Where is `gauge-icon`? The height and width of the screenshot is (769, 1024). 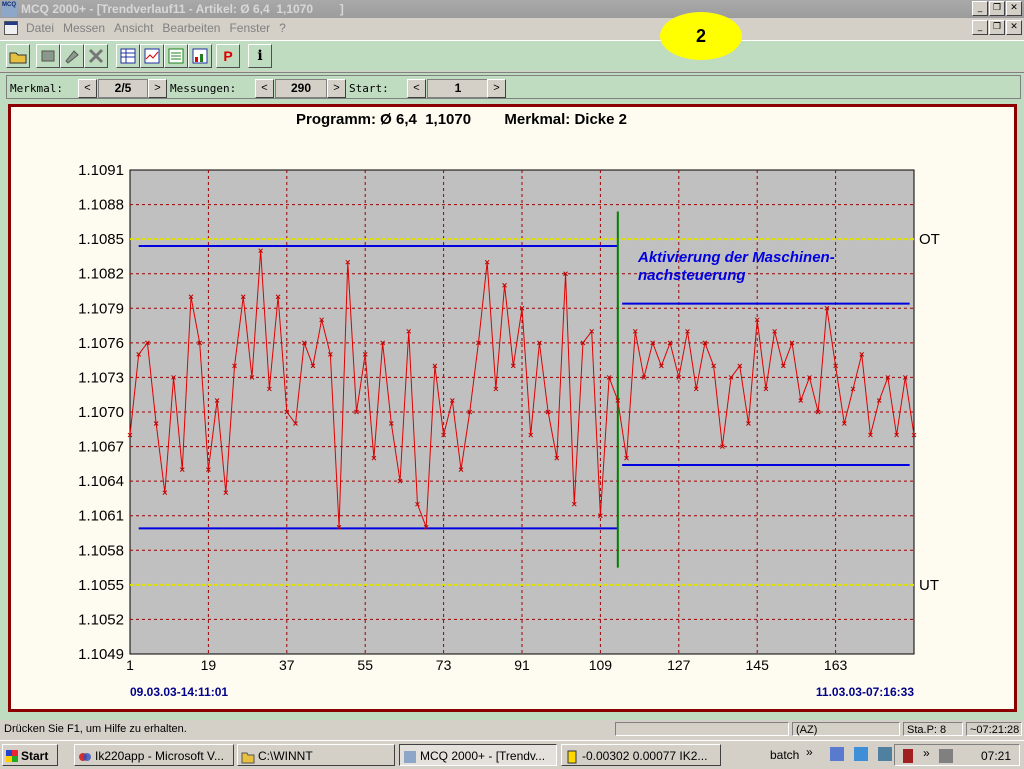 gauge-icon is located at coordinates (572, 756).